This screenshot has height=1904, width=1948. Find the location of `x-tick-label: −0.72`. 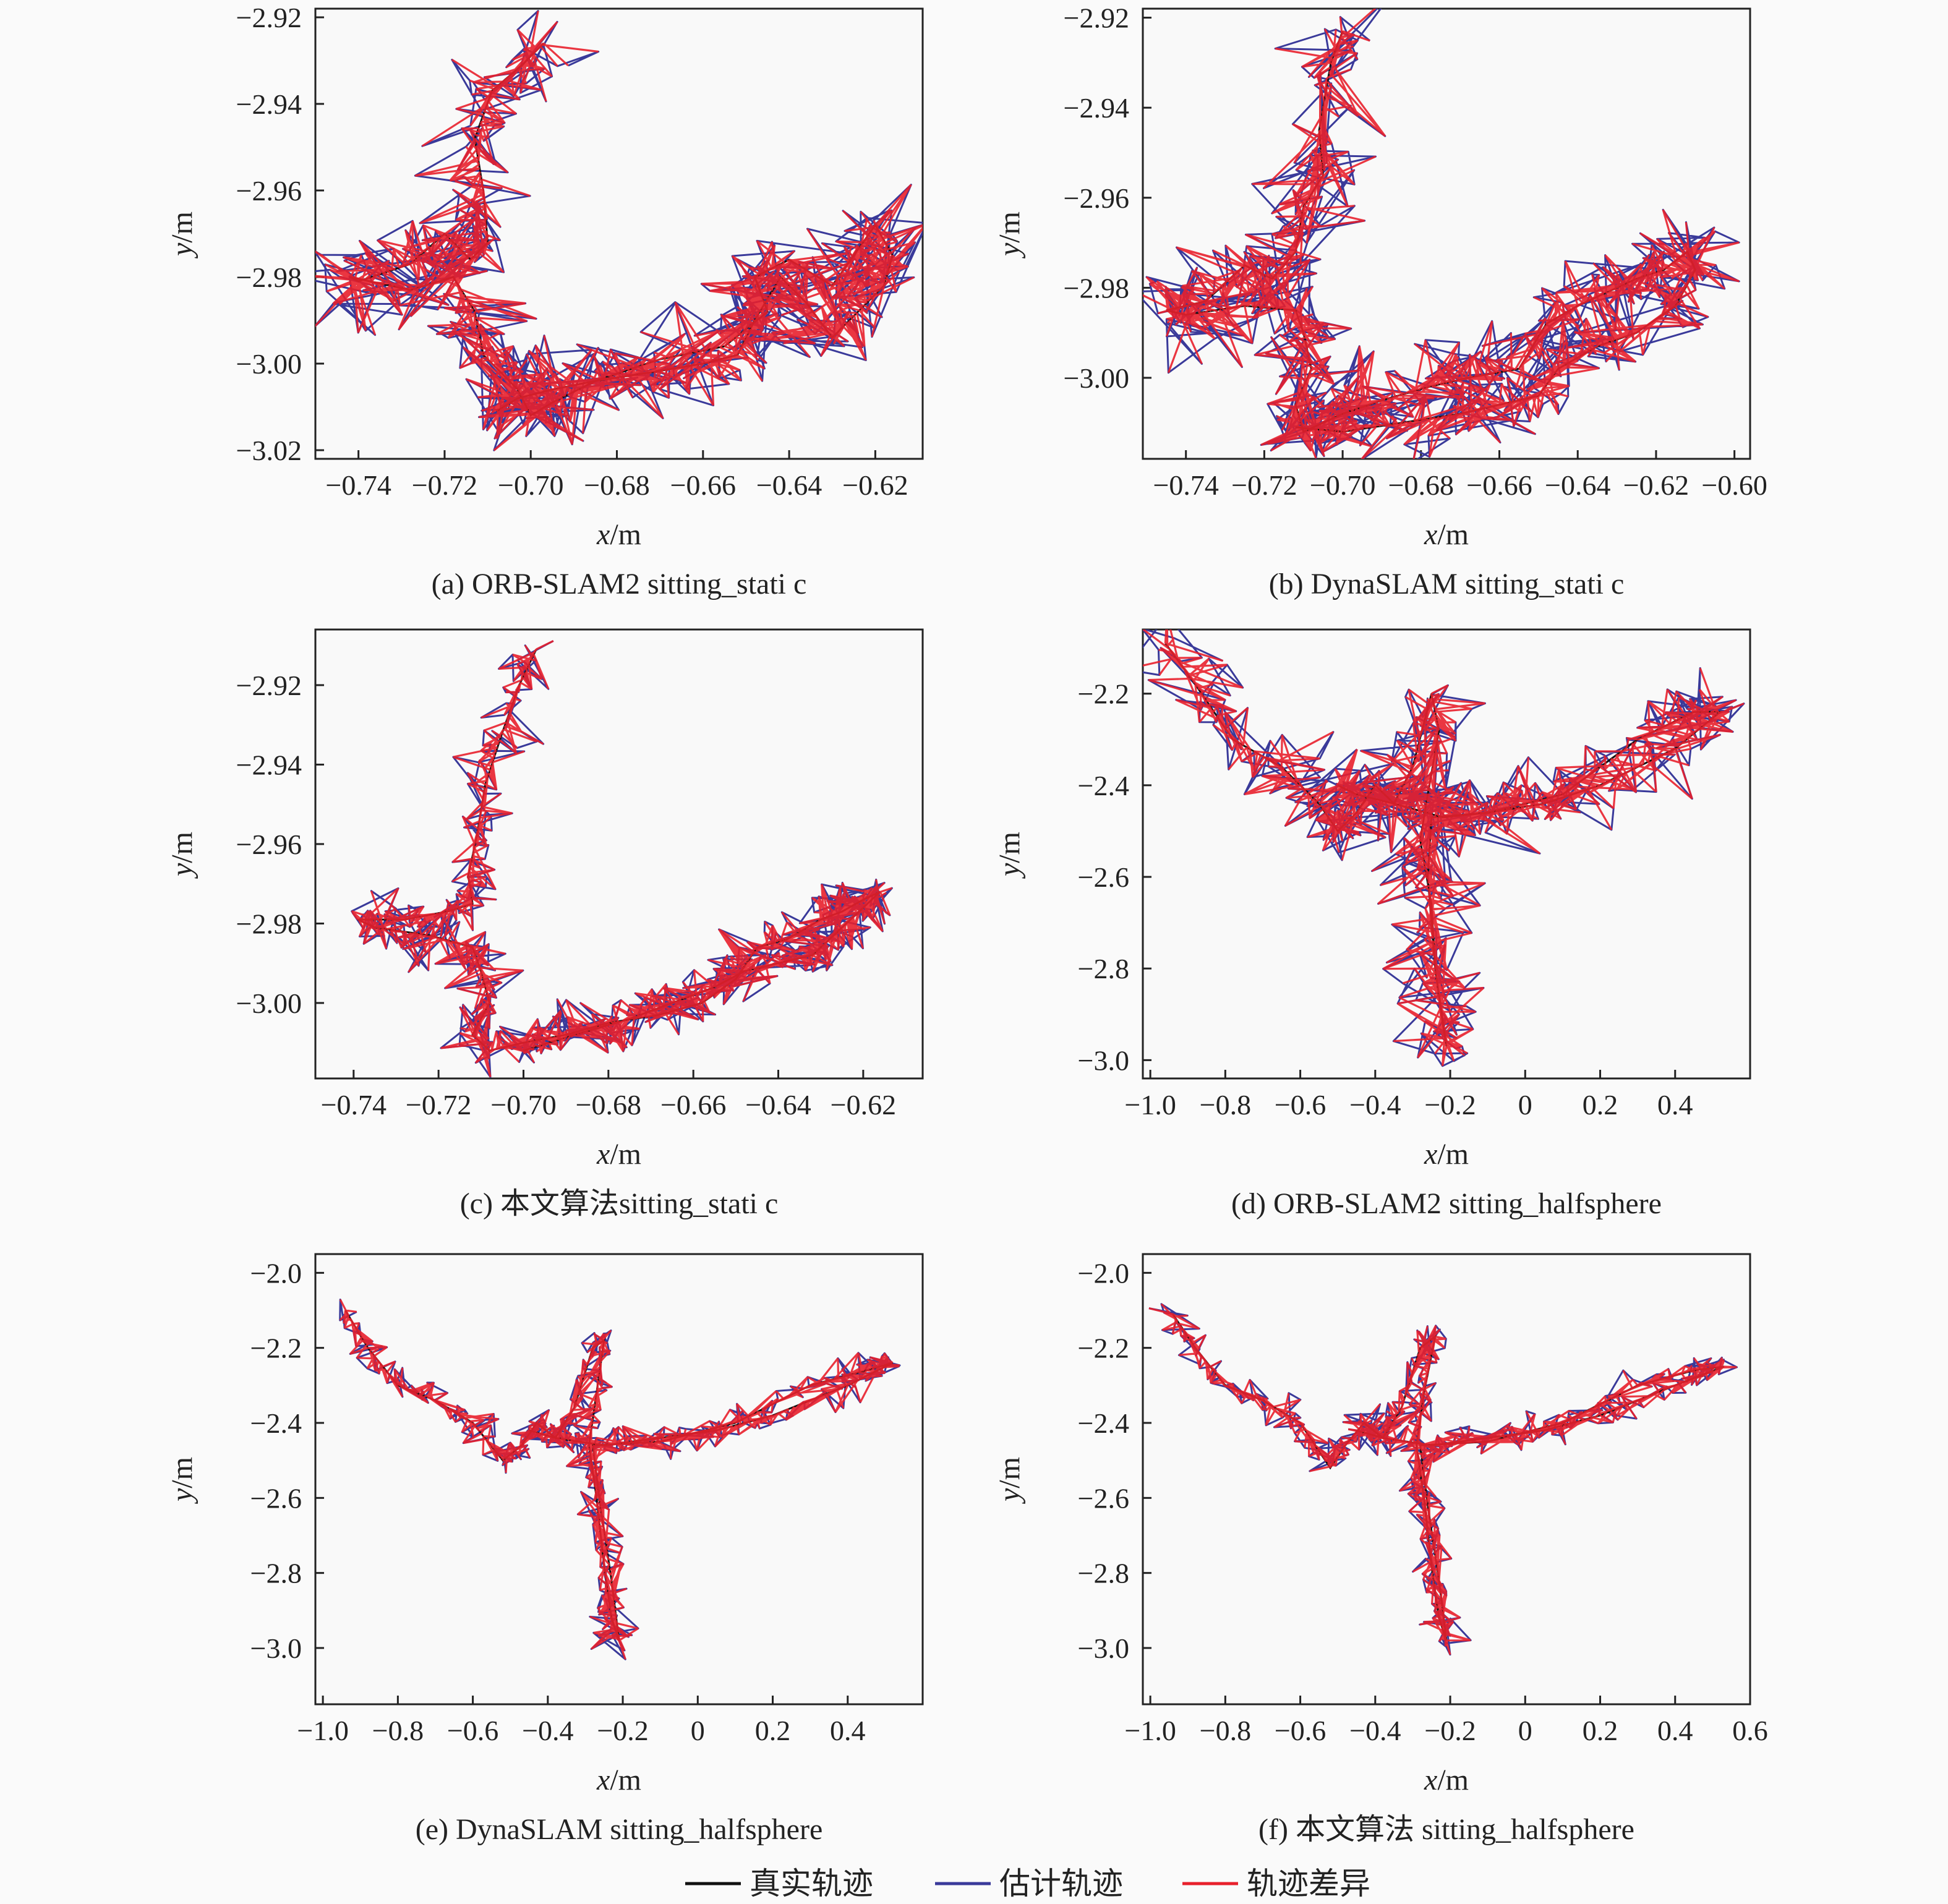

x-tick-label: −0.72 is located at coordinates (438, 1105).